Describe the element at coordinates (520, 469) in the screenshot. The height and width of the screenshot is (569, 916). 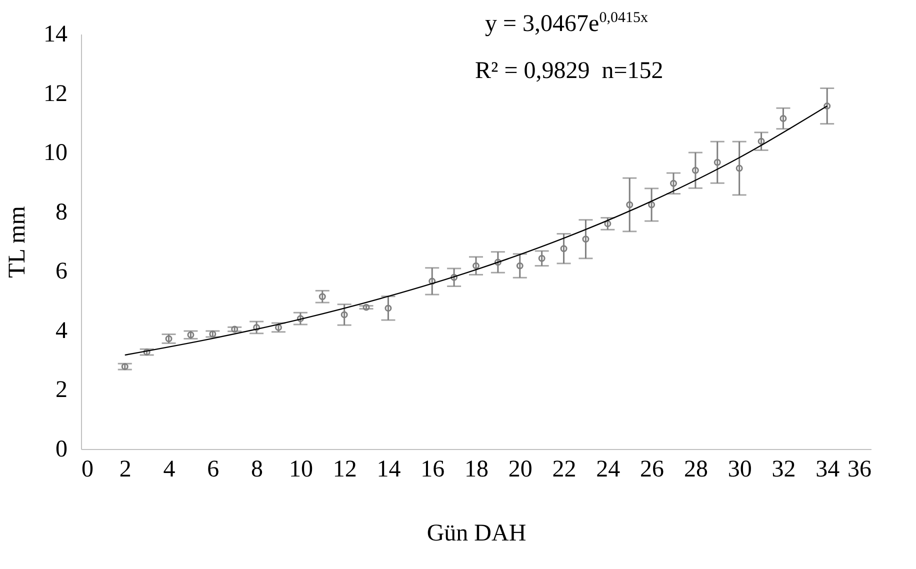
I see `x-tick-label: 20` at that location.